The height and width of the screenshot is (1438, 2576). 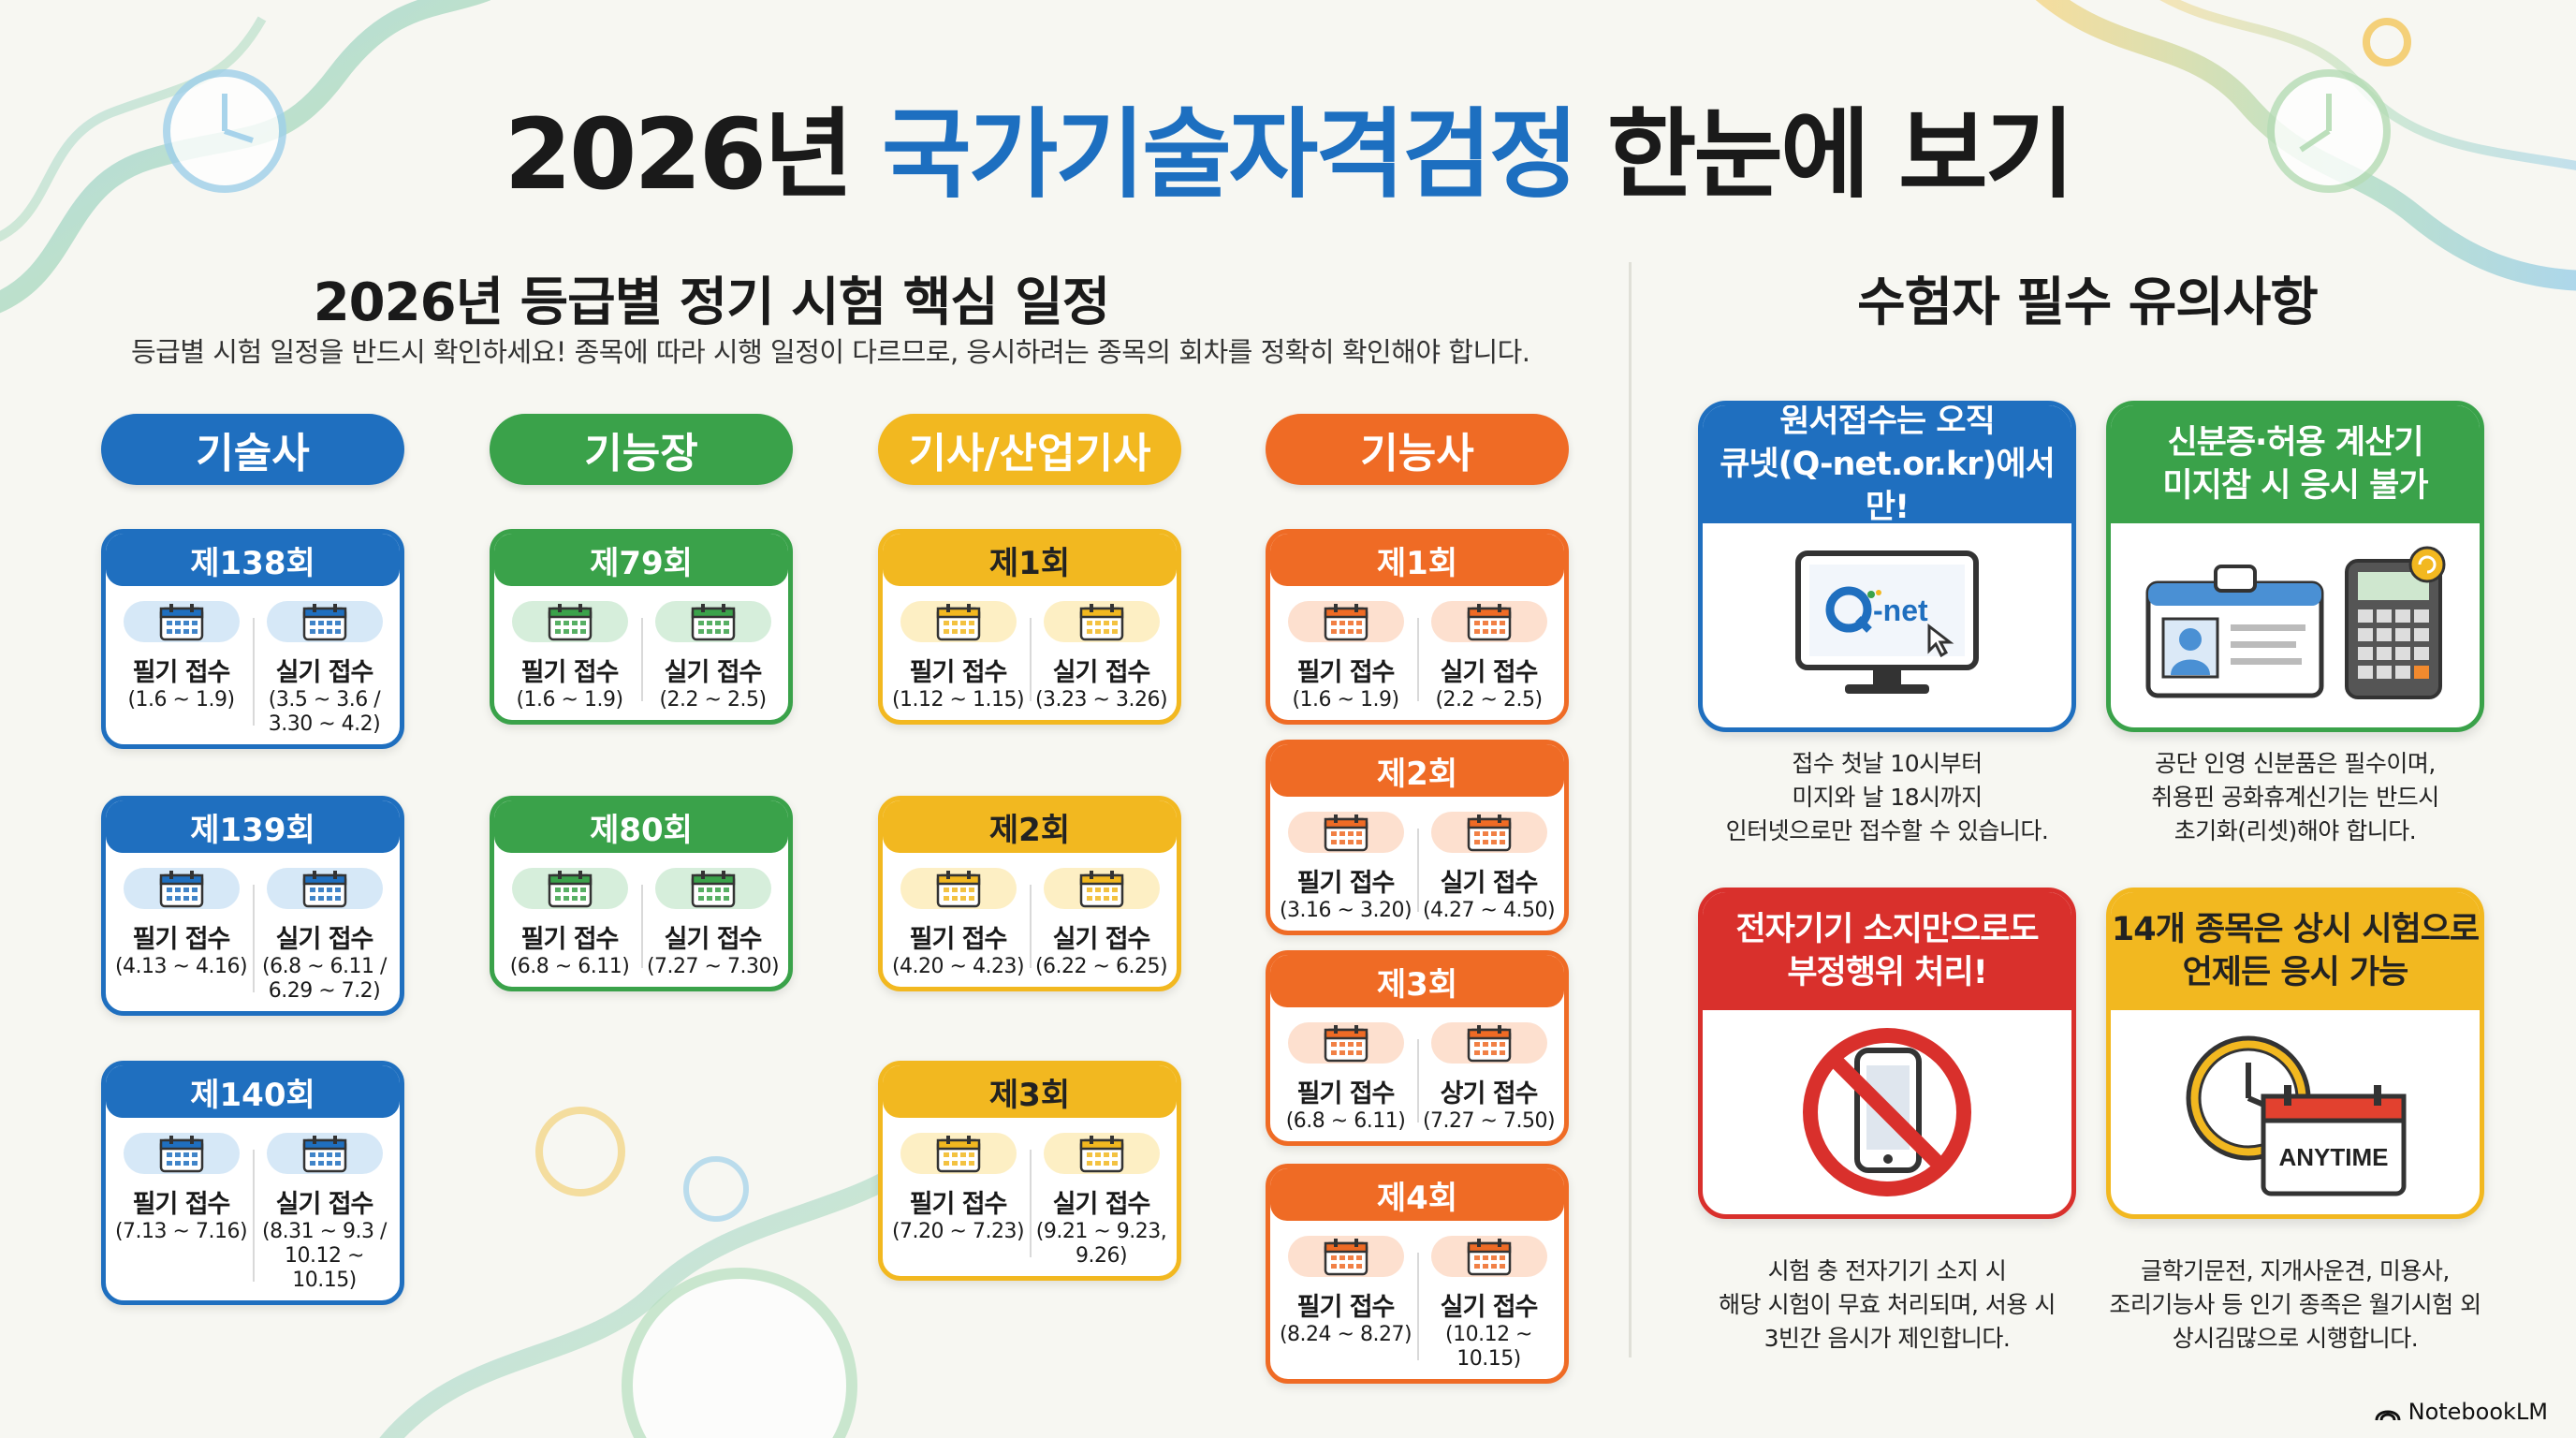 I want to click on q-net-monitor-icon: -net, so click(x=1887, y=622).